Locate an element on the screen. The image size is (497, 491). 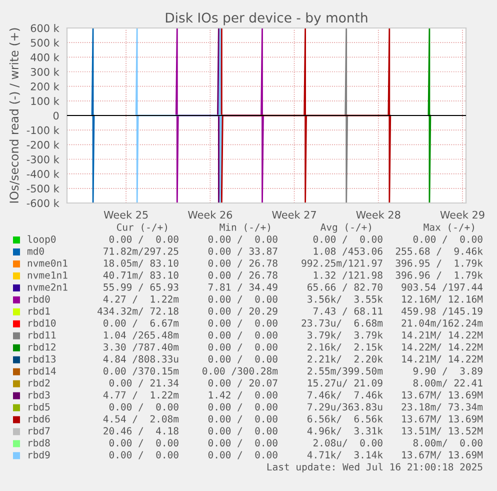
legend-label: rbd1 is located at coordinates (39, 311).